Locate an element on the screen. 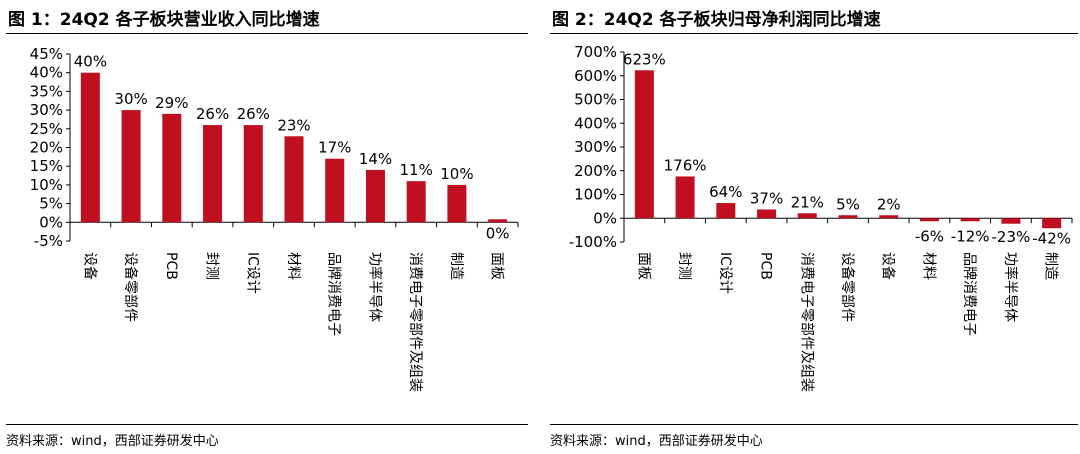 The width and height of the screenshot is (1080, 454). y-tick-label: -100% is located at coordinates (593, 242).